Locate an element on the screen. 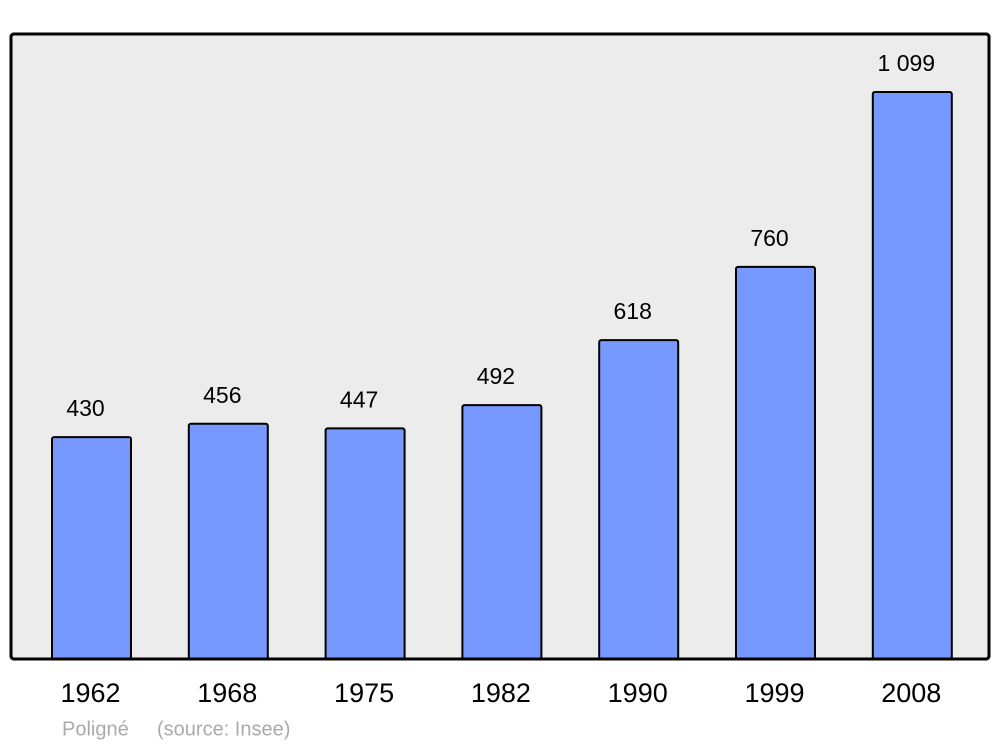 The height and width of the screenshot is (747, 1000). value-label: 456 is located at coordinates (222, 395).